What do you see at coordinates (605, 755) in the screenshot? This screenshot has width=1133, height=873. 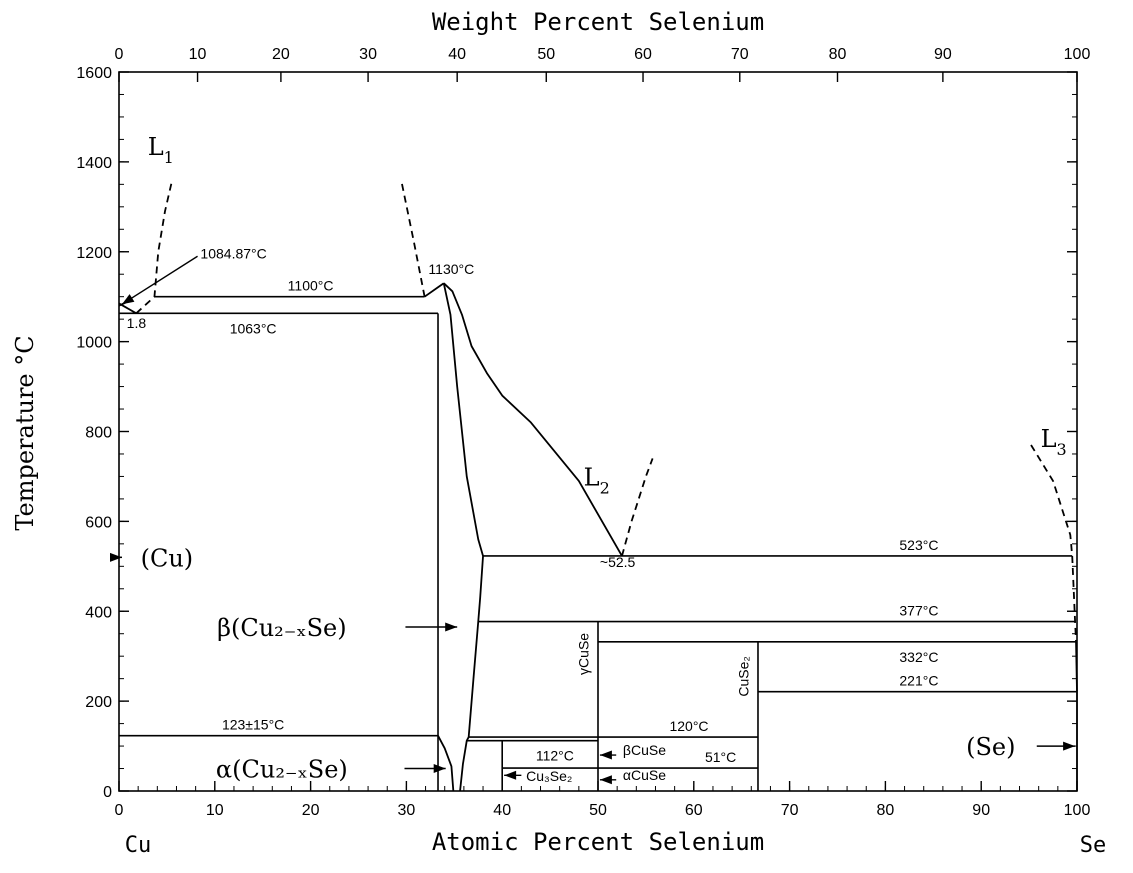 I see `arrow-beta-cuse-head` at bounding box center [605, 755].